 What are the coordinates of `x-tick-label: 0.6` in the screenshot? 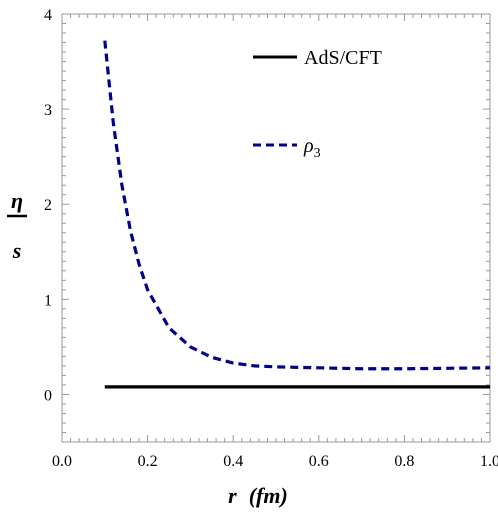 It's located at (319, 461).